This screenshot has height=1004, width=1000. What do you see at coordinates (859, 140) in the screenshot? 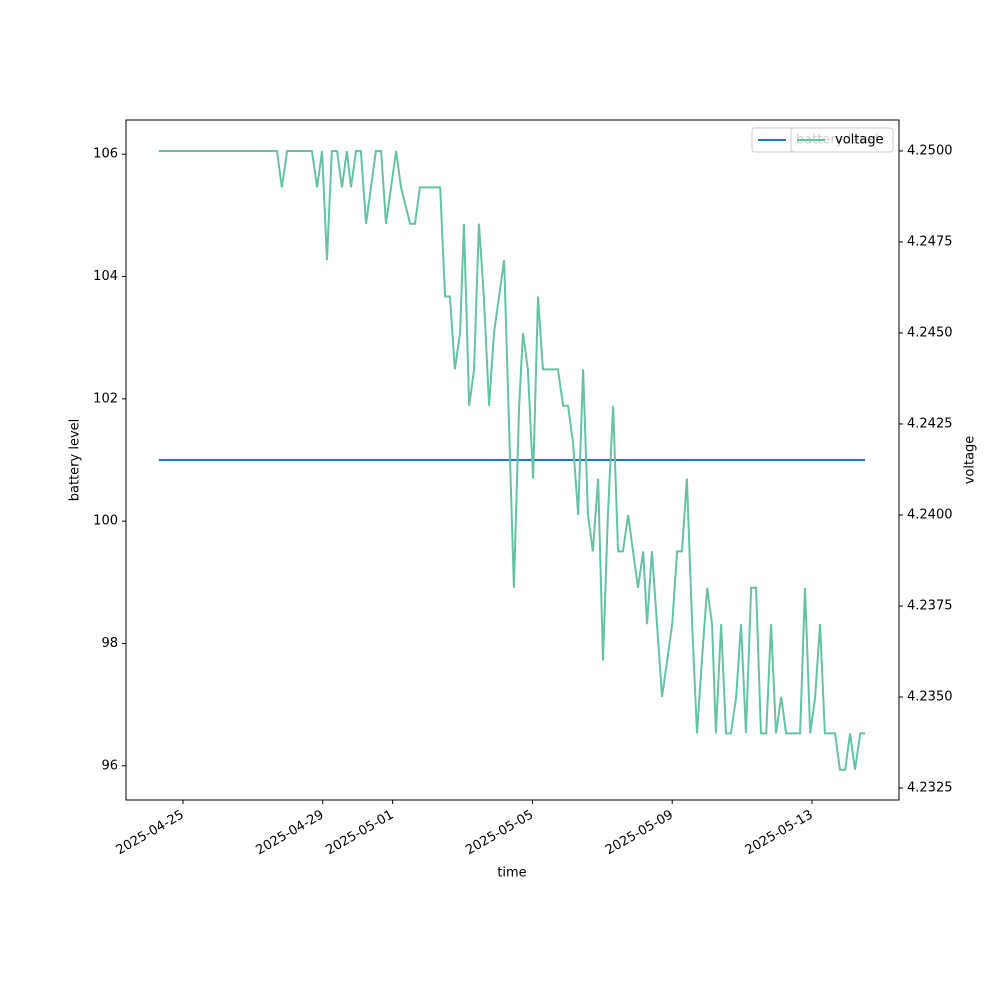
I see `legend-label: voltage` at bounding box center [859, 140].